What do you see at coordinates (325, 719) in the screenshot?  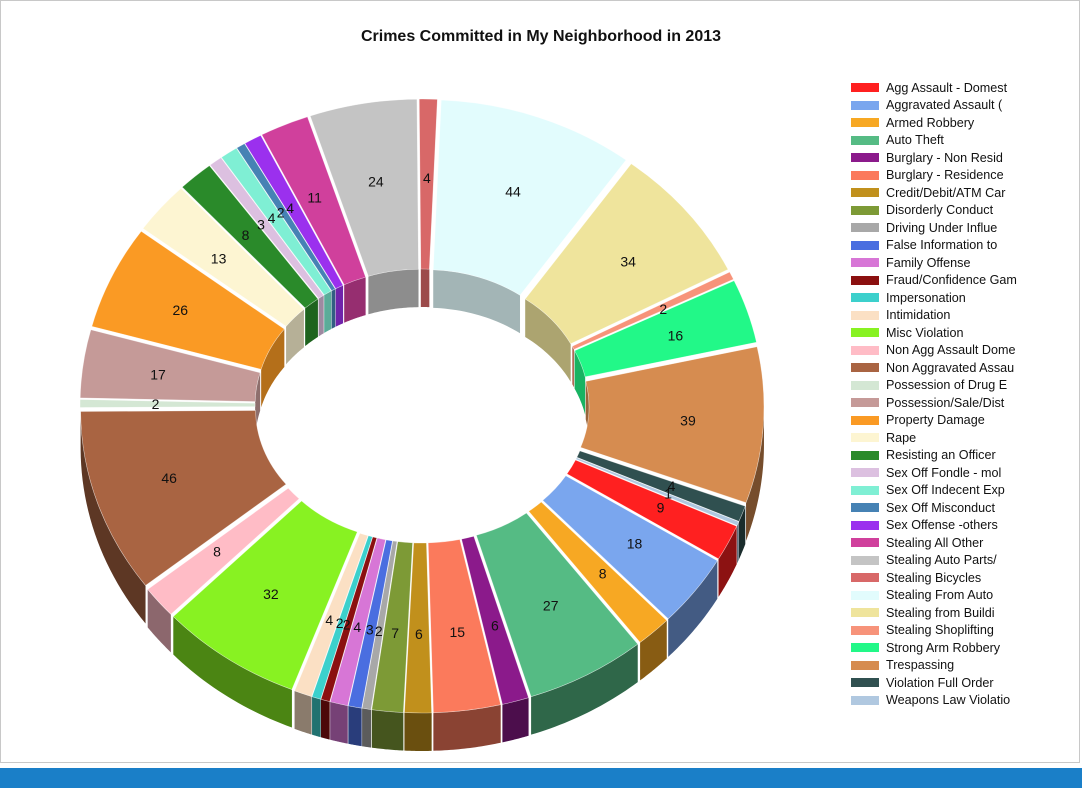 I see `slice-side-fraud-confidence-gam` at bounding box center [325, 719].